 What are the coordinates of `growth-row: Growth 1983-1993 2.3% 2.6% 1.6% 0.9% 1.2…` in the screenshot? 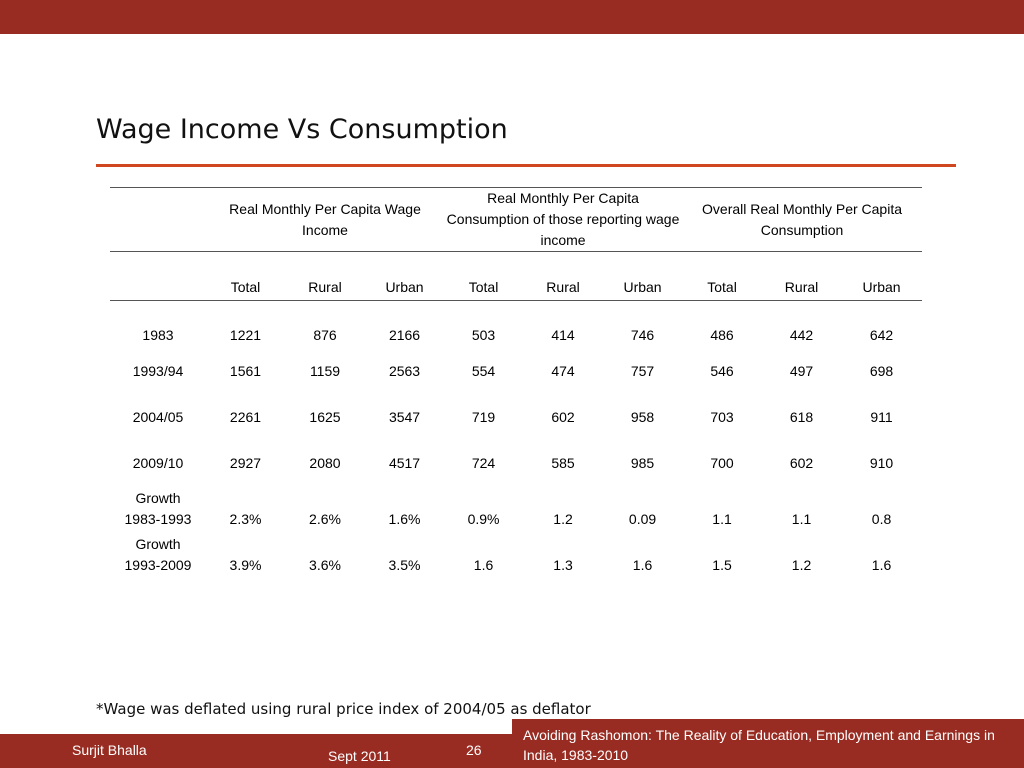 It's located at (516, 509).